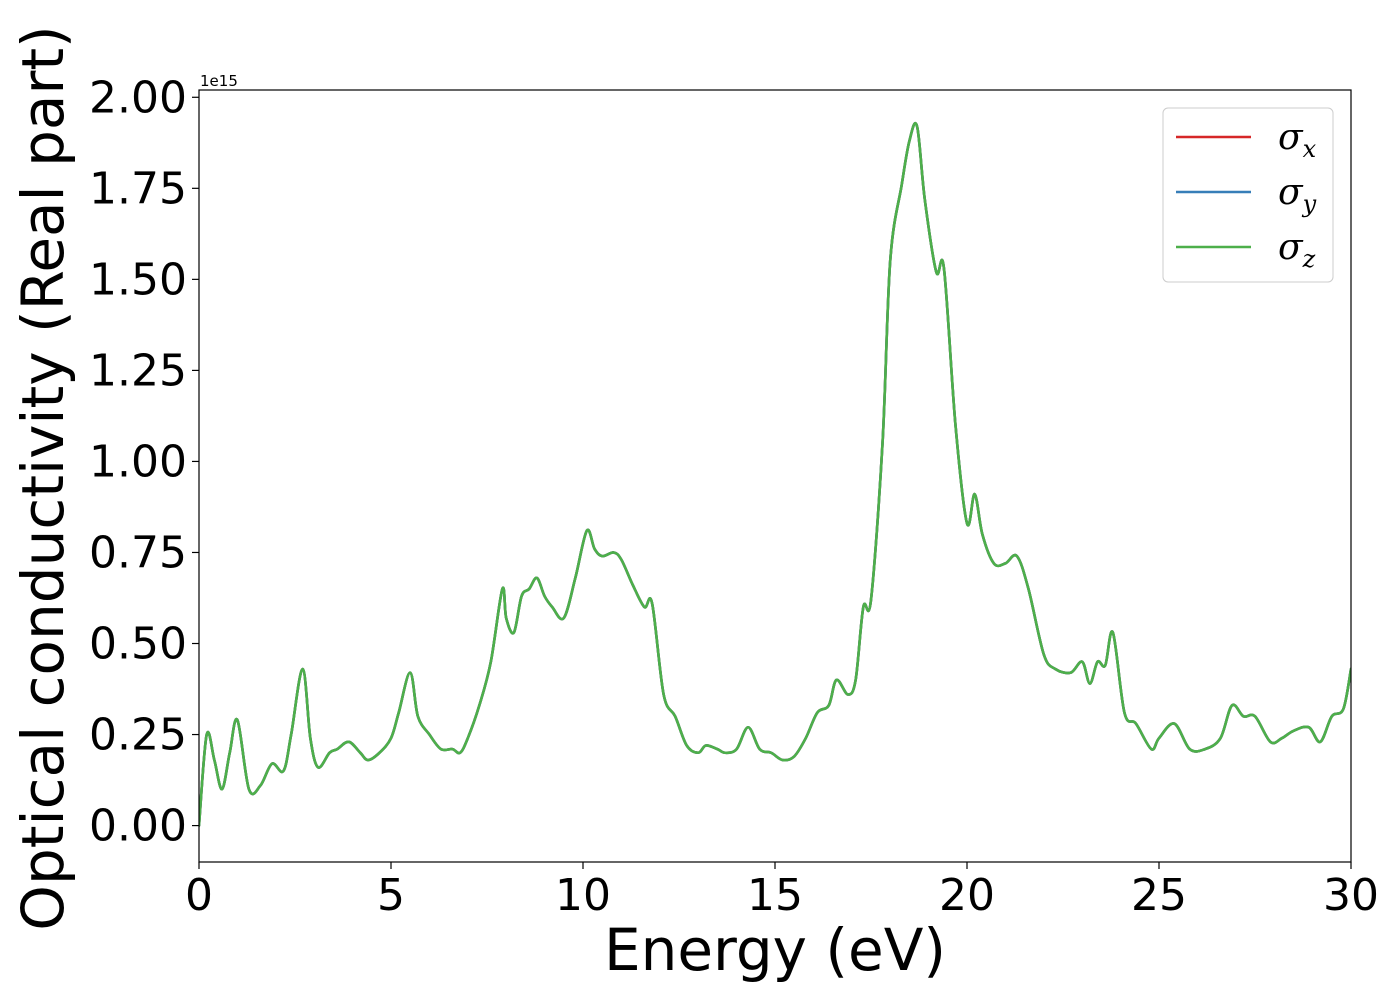 This screenshot has height=1000, width=1400. Describe the element at coordinates (138, 370) in the screenshot. I see `y-tick-label: 1.25` at that location.